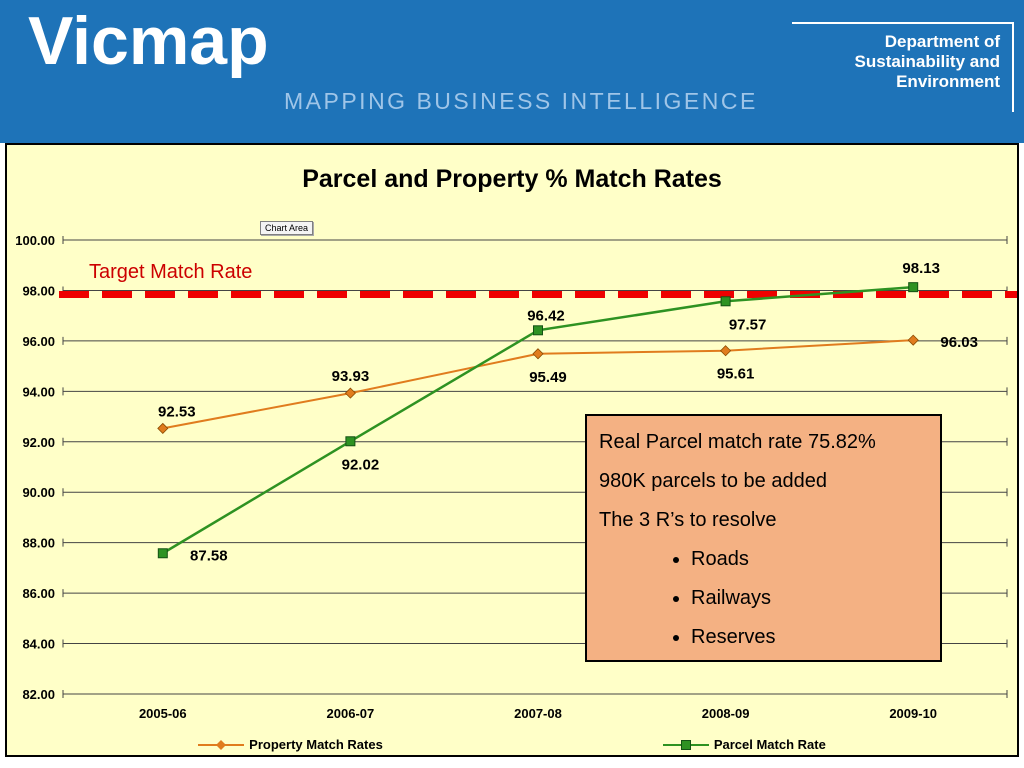 Image resolution: width=1024 pixels, height=768 pixels. Describe the element at coordinates (809, 598) in the screenshot. I see `bullet-item-railways: Railways` at that location.